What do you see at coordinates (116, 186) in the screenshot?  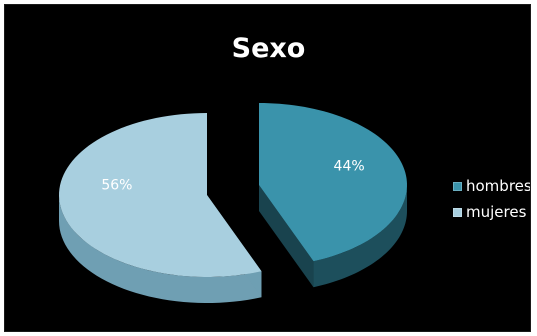 I see `slice-label-mujeres: 56%` at bounding box center [116, 186].